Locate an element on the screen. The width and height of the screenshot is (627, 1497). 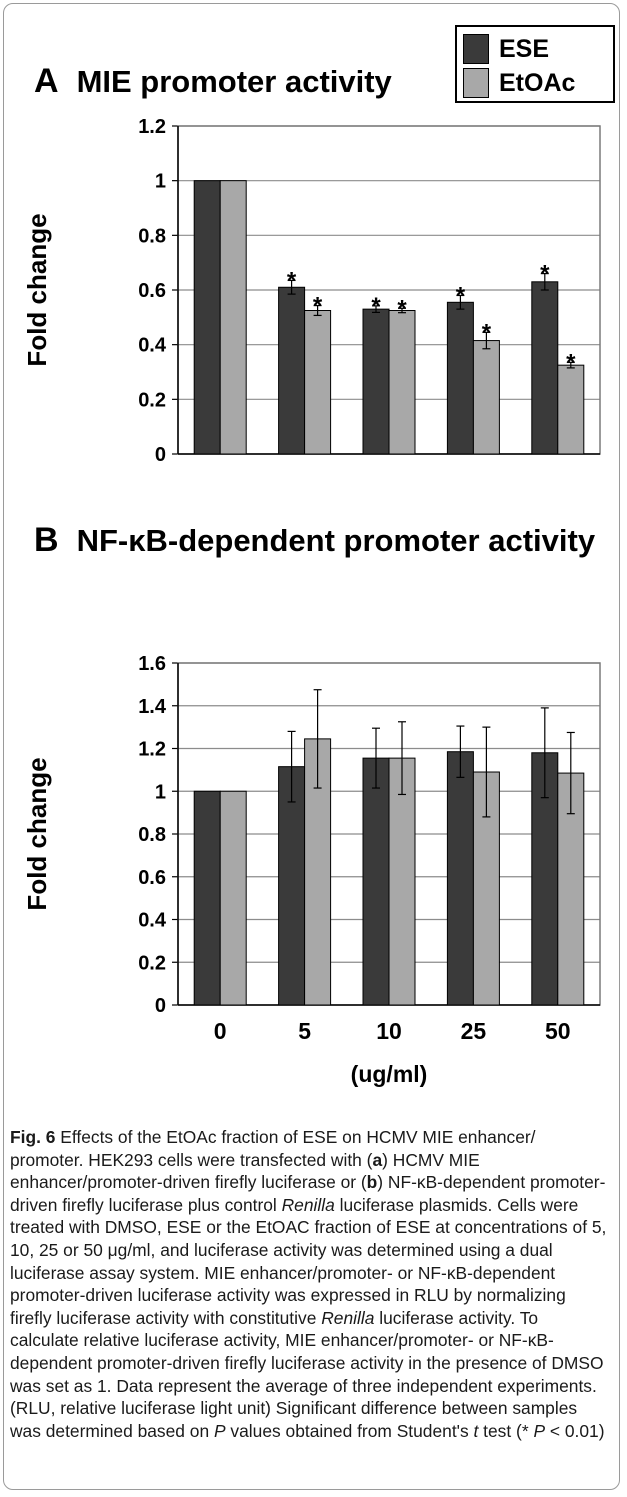
panel-b-title-text: NF-κB-dependent promoter activity is located at coordinates (336, 540).